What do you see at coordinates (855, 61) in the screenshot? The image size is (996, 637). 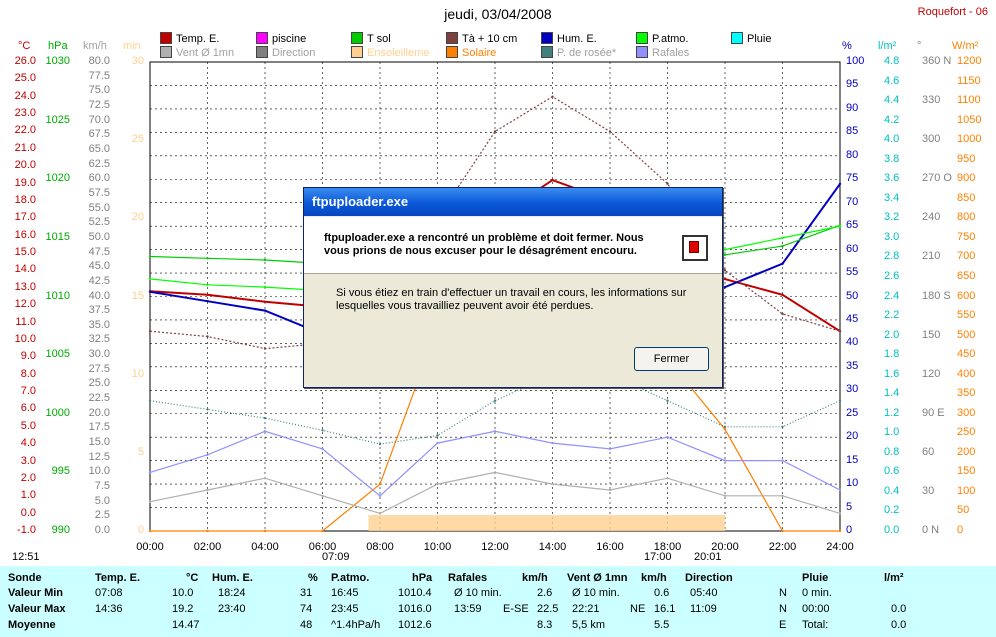 I see `percent-tick: 100` at bounding box center [855, 61].